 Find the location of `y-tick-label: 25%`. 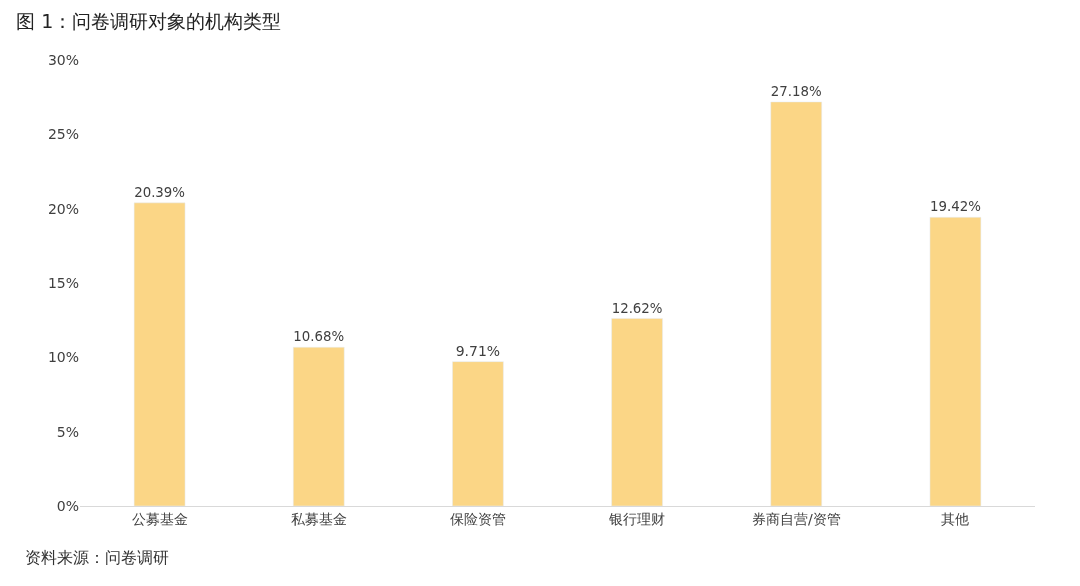

y-tick-label: 25% is located at coordinates (63, 134).